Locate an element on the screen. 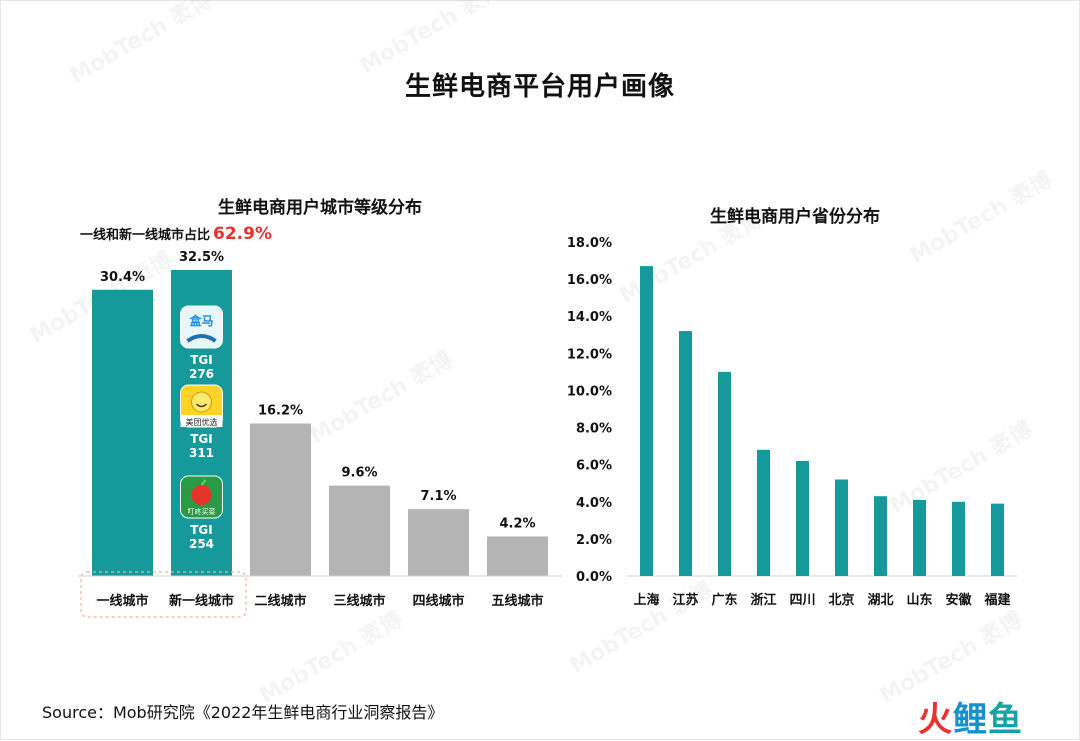 The width and height of the screenshot is (1080, 741). category-label: 山东 is located at coordinates (919, 600).